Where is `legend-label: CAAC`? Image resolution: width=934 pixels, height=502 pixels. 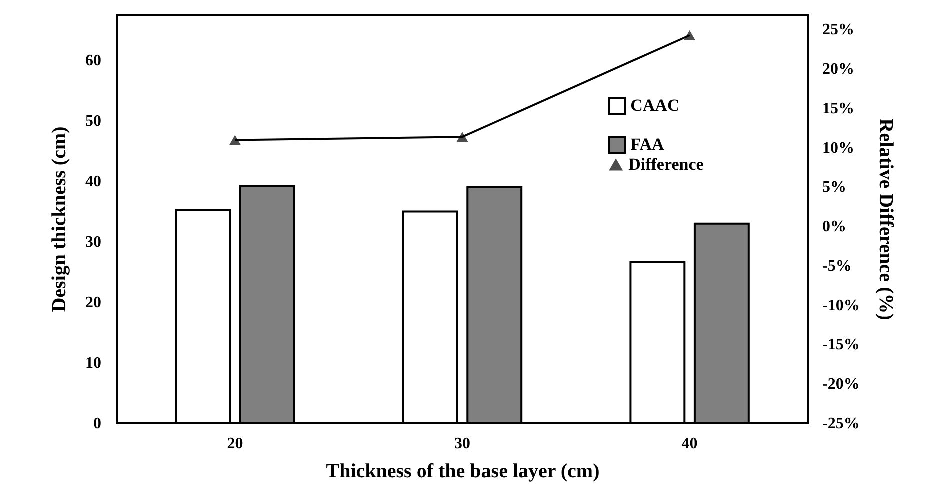 legend-label: CAAC is located at coordinates (655, 106).